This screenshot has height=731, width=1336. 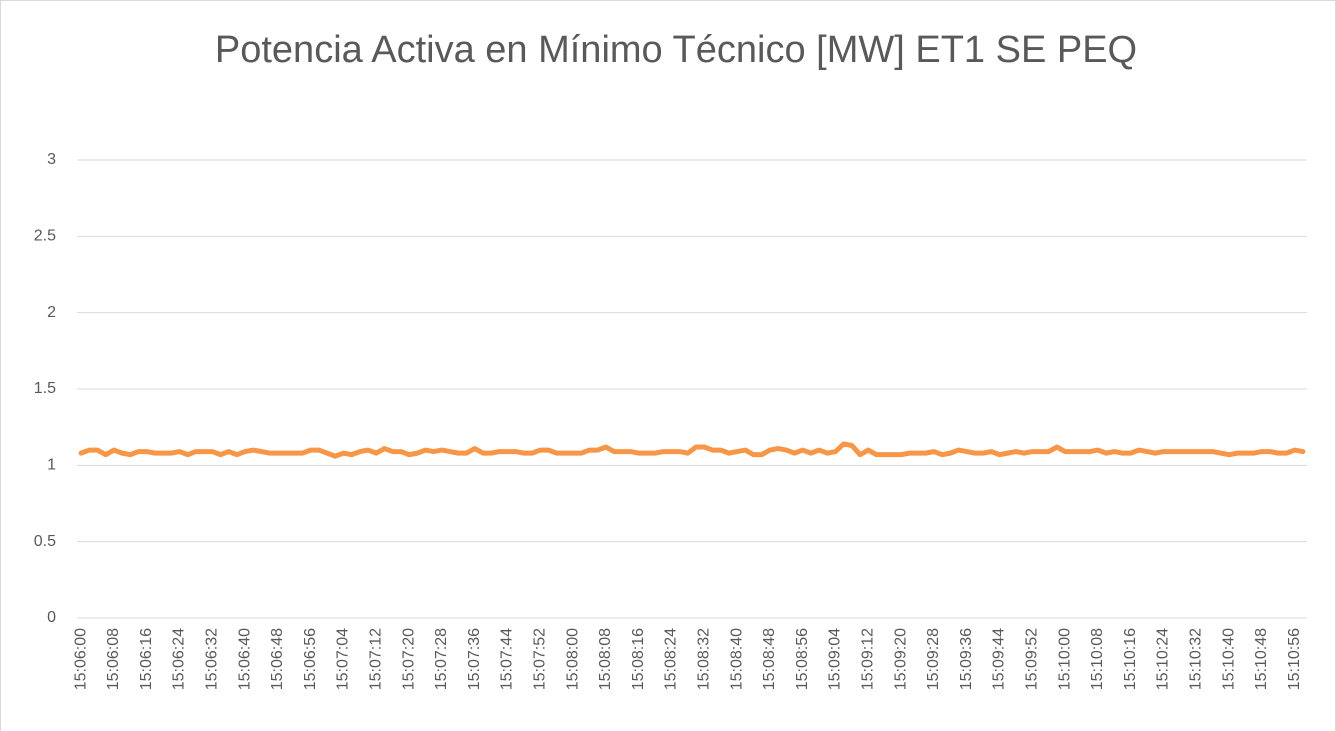 What do you see at coordinates (1097, 659) in the screenshot?
I see `x-tick-label: 15:10:08` at bounding box center [1097, 659].